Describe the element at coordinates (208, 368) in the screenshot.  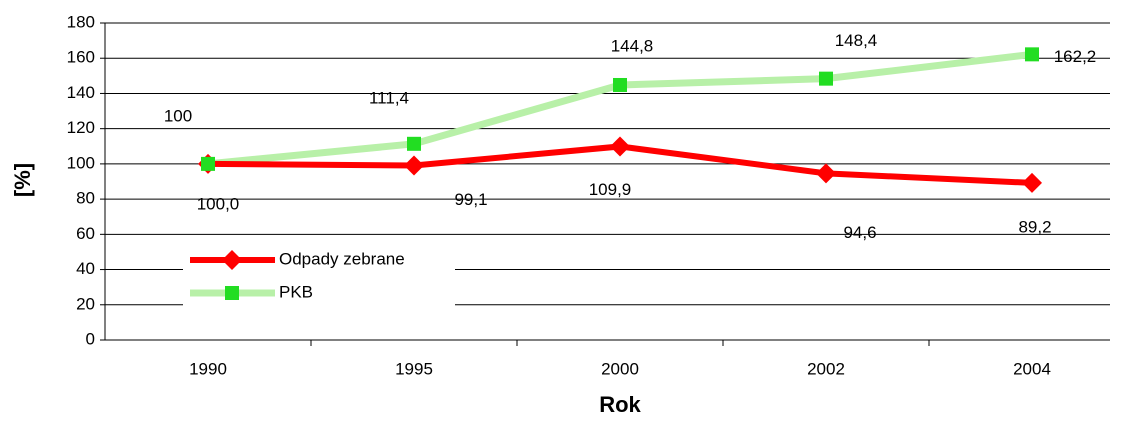
I see `x-tick-label: 1990` at that location.